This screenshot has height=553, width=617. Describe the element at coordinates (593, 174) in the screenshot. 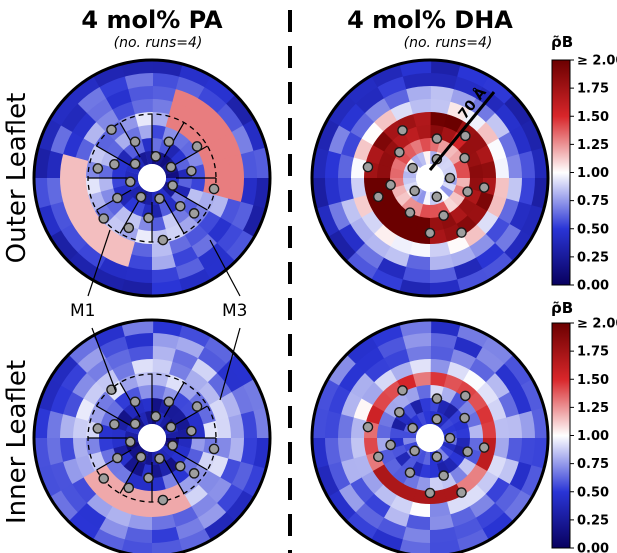

I see `colorbar-ticks-top: ≥ 2.00 1.75 1.50 1.25 1.00 0.75 0.50 0.25 0.00` at that location.